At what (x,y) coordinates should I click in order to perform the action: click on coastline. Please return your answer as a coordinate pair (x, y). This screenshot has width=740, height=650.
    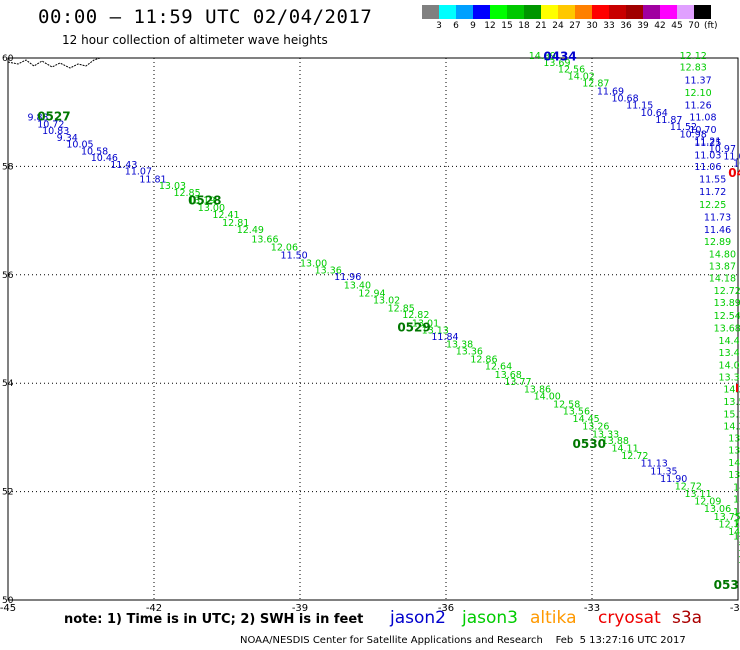
    Looking at the image, I should click on (54, 63).